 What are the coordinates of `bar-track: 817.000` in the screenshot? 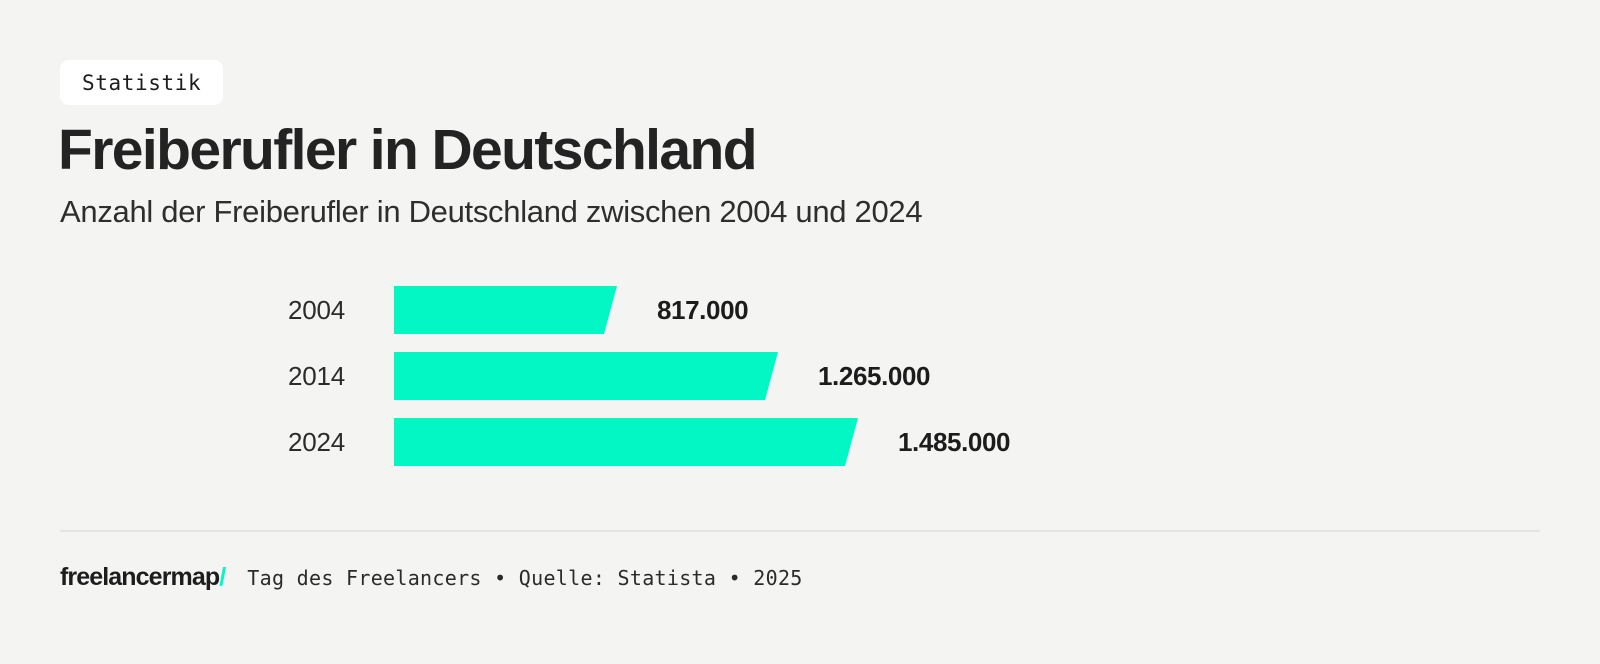 It's located at (571, 310).